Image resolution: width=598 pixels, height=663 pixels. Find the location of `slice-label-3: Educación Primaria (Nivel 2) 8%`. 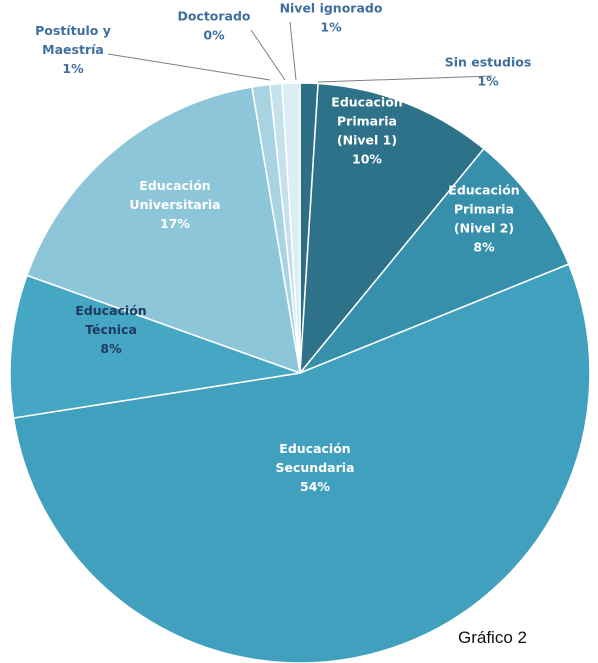

slice-label-3: Educación Primaria (Nivel 2) 8% is located at coordinates (483, 219).